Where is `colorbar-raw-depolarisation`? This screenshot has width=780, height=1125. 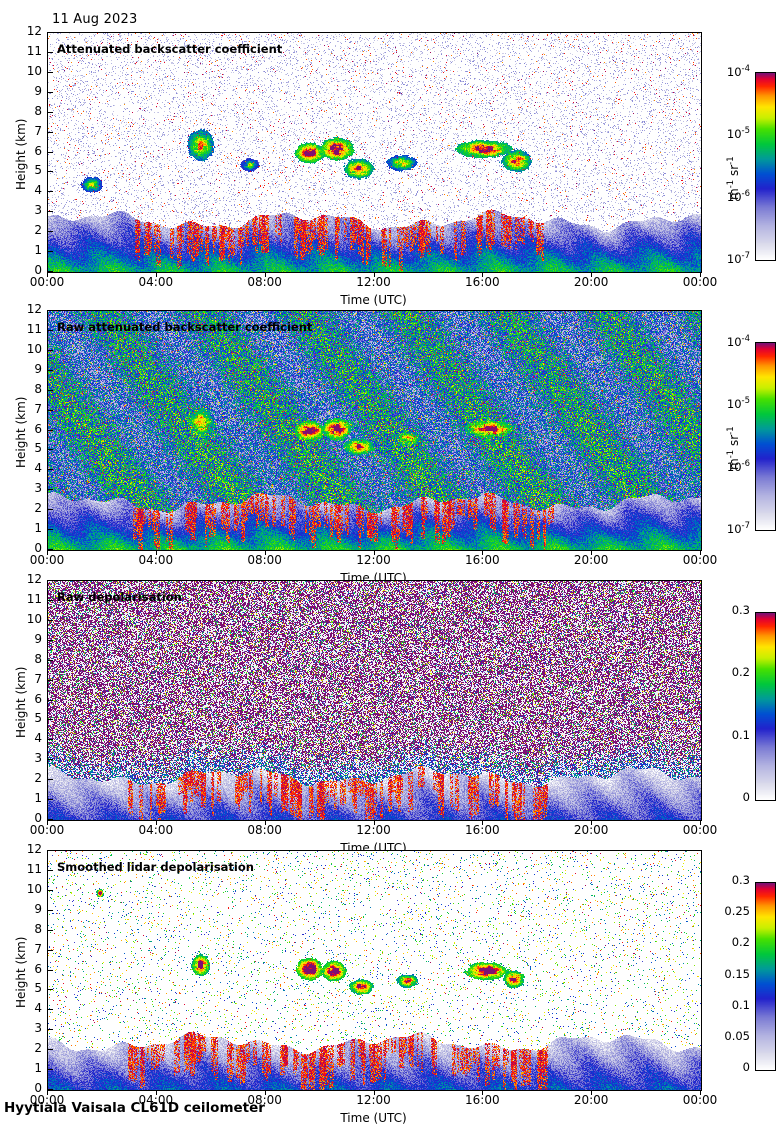
colorbar-raw-depolarisation is located at coordinates (765, 706).